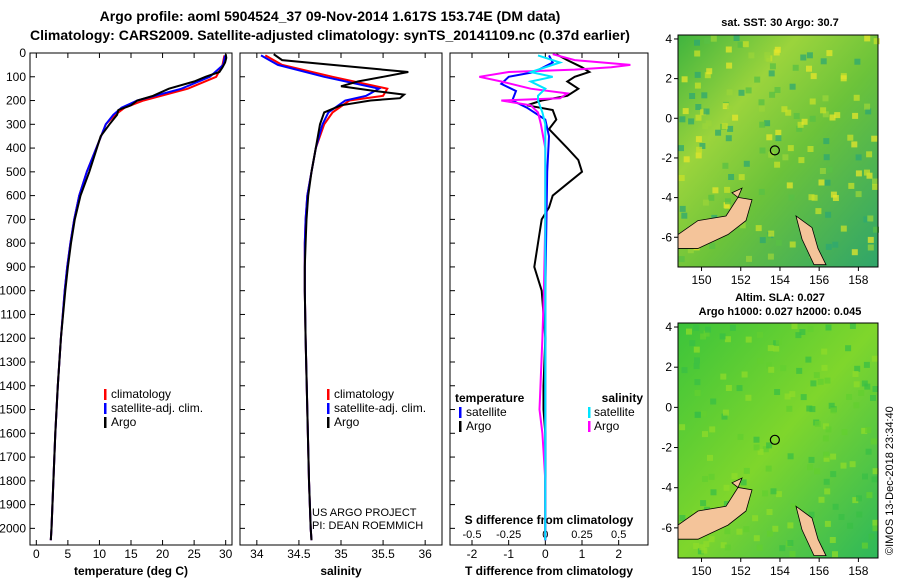 This screenshot has height=580, width=900. What do you see at coordinates (618, 535) in the screenshot?
I see `sdiff-tick-label: 0.5` at bounding box center [618, 535].